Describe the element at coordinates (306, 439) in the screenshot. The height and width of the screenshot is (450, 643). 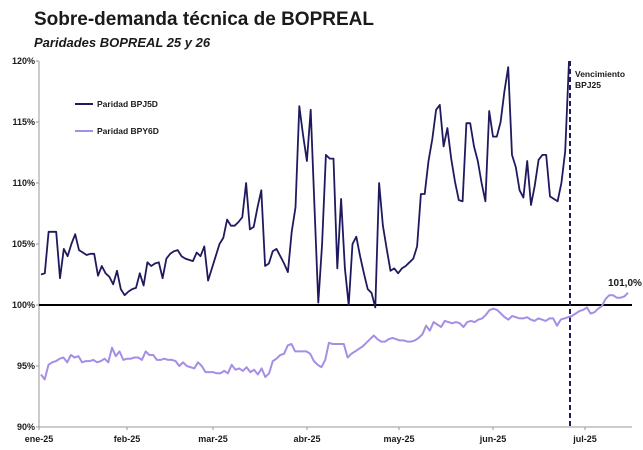
I see `x-tick-label: abr-25` at that location.